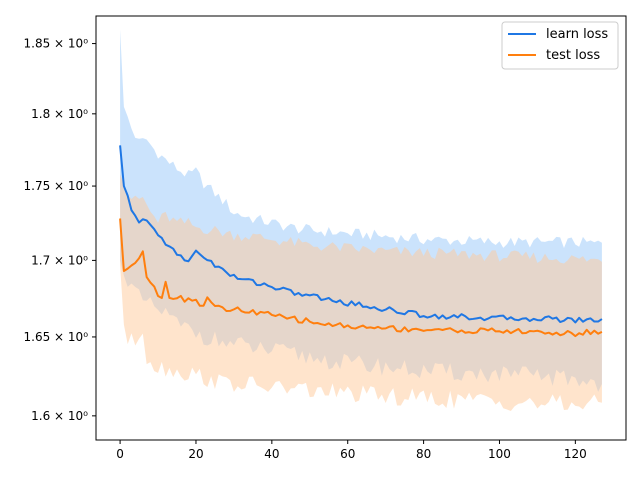 This screenshot has height=480, width=640. What do you see at coordinates (573, 55) in the screenshot?
I see `legend-label-test-loss: test loss` at bounding box center [573, 55].